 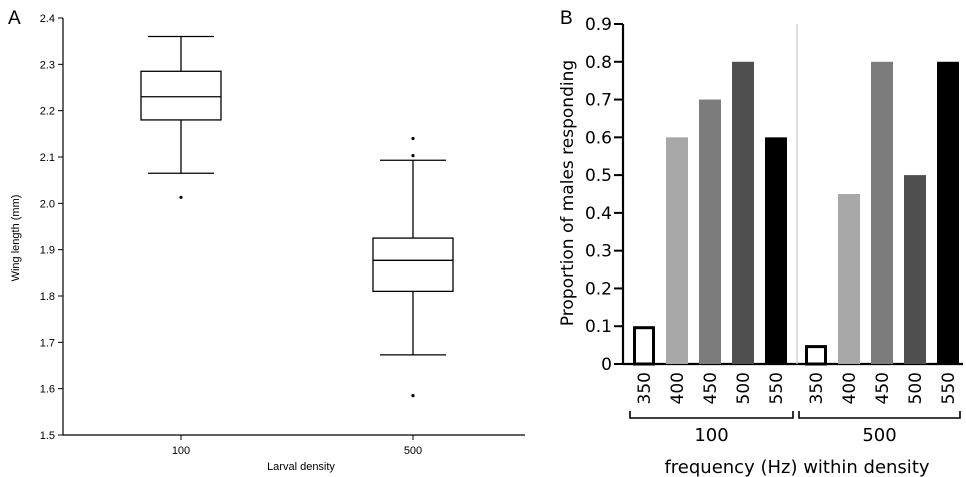 What do you see at coordinates (598, 101) in the screenshot?
I see `panel-b-y-tick-label: 0.7` at bounding box center [598, 101].